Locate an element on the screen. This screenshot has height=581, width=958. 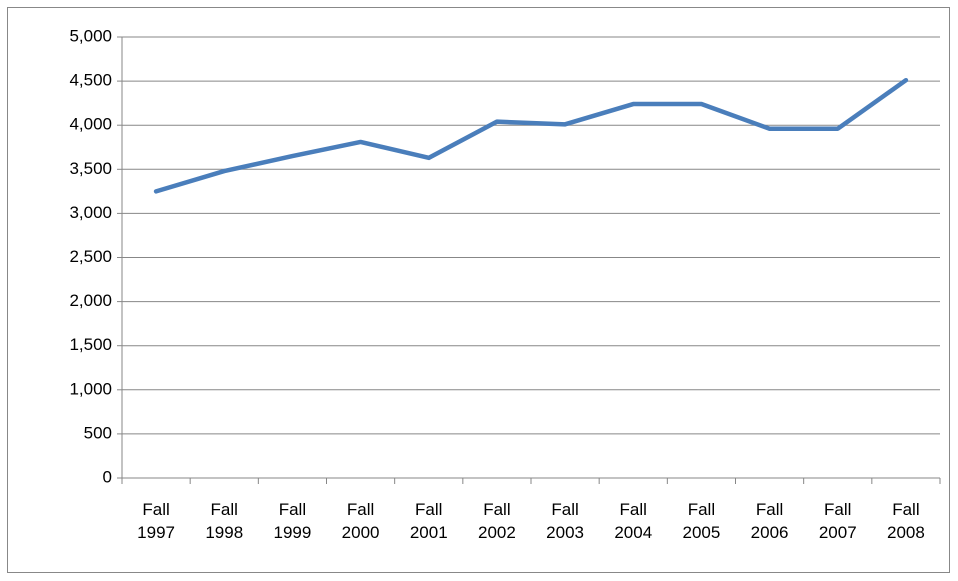
x-tick-label: Fall 1998 is located at coordinates (224, 521).